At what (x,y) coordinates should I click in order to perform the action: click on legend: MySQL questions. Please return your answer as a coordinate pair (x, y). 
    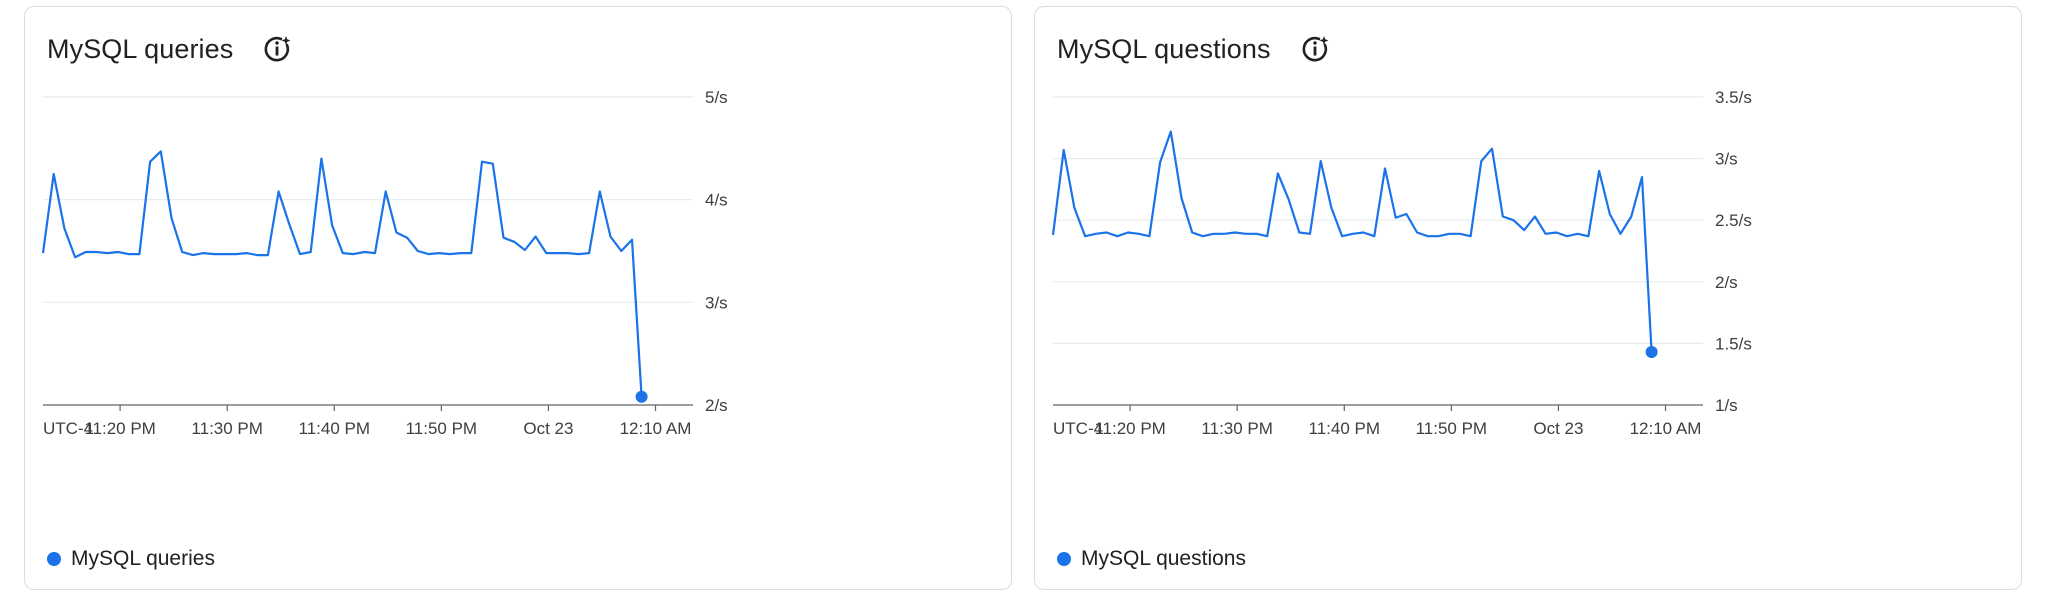
    Looking at the image, I should click on (1151, 559).